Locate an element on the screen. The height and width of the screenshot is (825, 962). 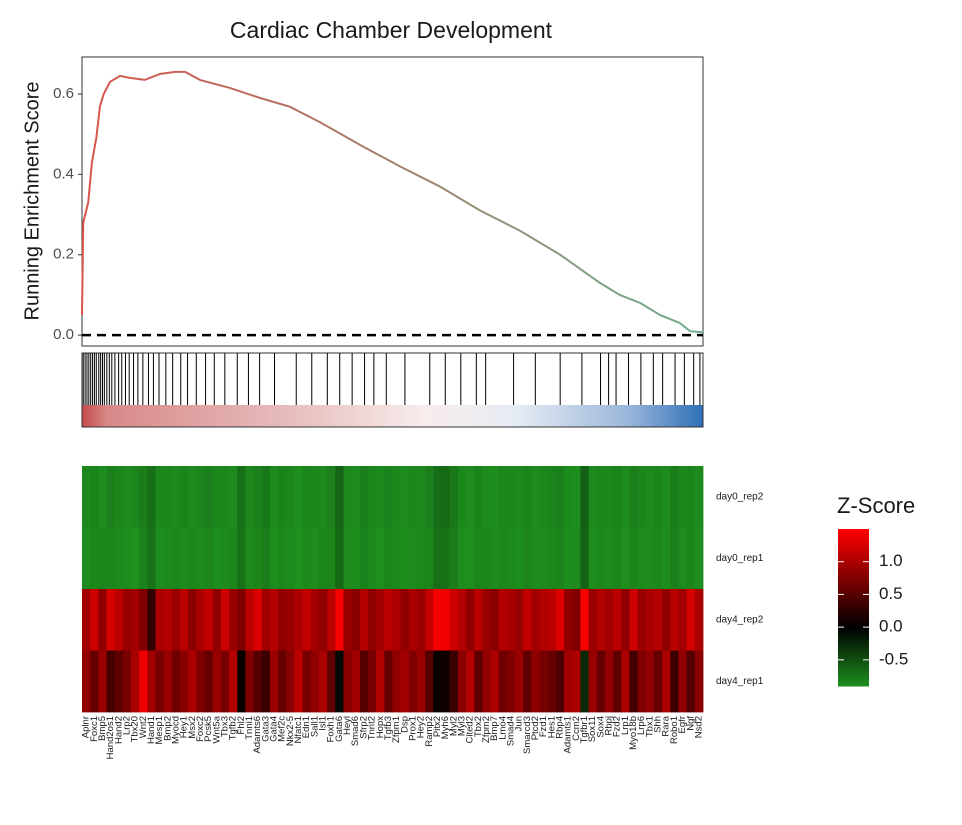
column-label: Shh is located at coordinates (658, 724).